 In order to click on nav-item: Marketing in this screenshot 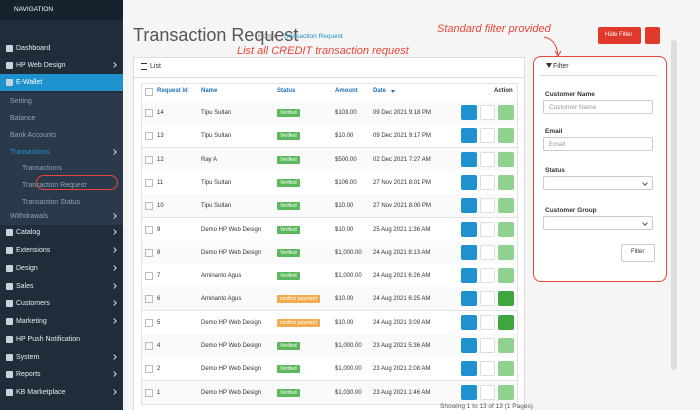, I will do `click(61, 321)`.